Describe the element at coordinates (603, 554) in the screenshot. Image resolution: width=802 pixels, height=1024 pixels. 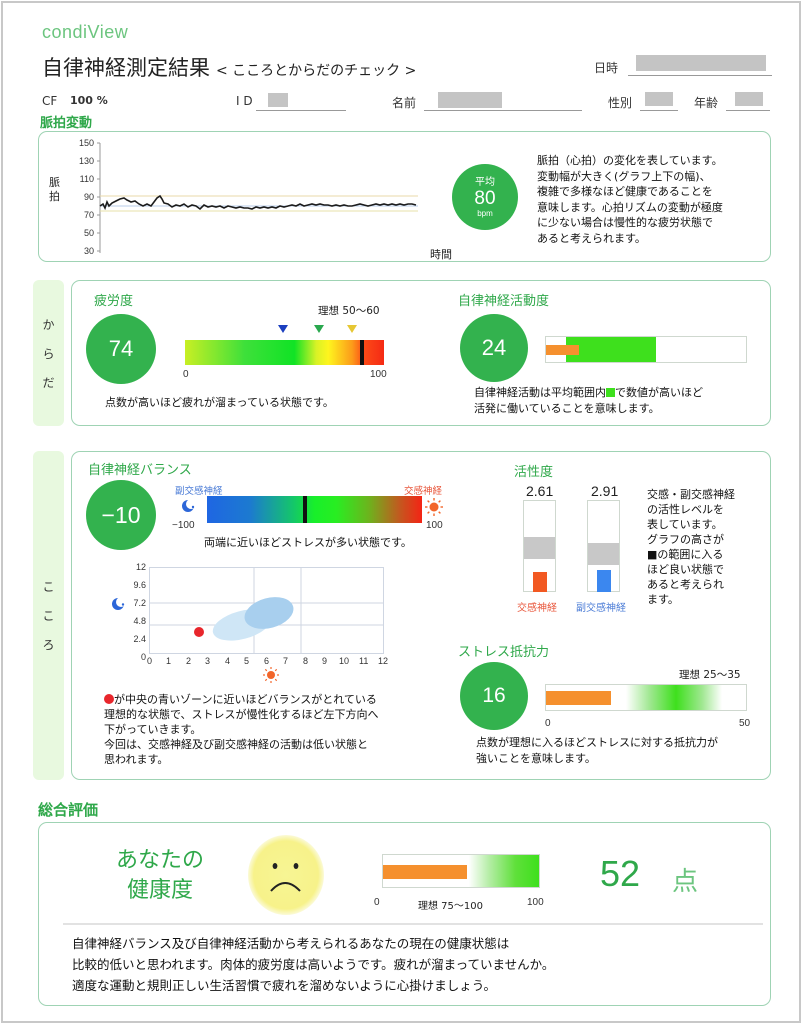
I see `ideal-range-band` at that location.